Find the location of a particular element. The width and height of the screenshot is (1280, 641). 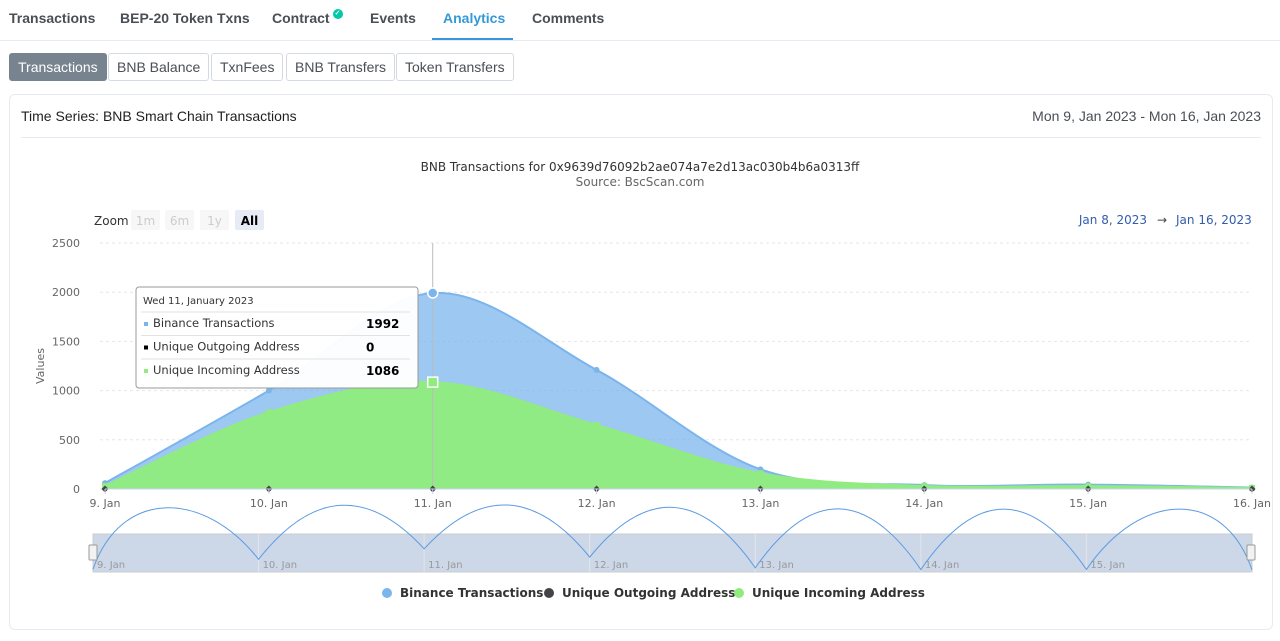

zoom-1y-button-bg is located at coordinates (214, 220).